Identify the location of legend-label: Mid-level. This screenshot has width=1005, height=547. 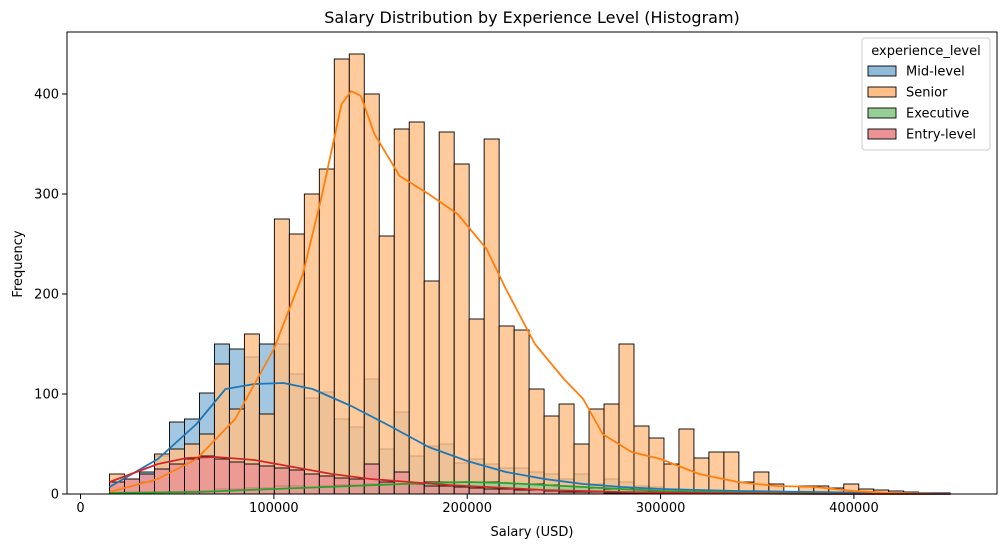
(935, 72).